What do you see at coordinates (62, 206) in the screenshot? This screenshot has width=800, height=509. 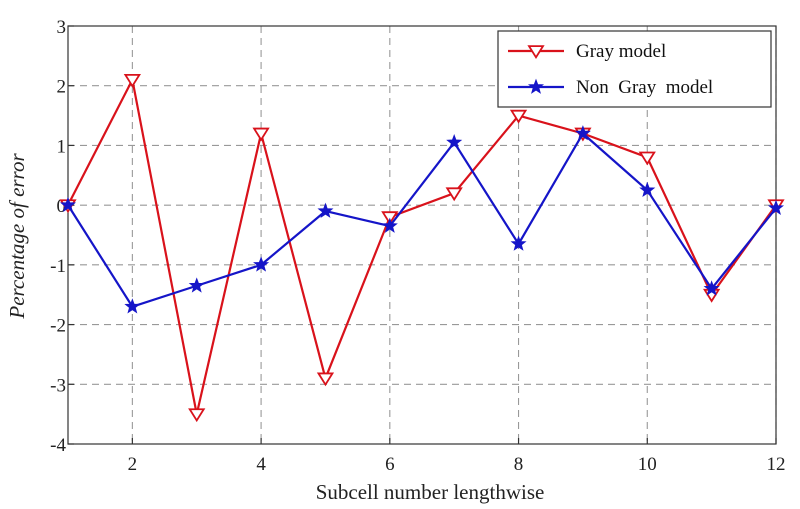 I see `y-tick-label: 0` at bounding box center [62, 206].